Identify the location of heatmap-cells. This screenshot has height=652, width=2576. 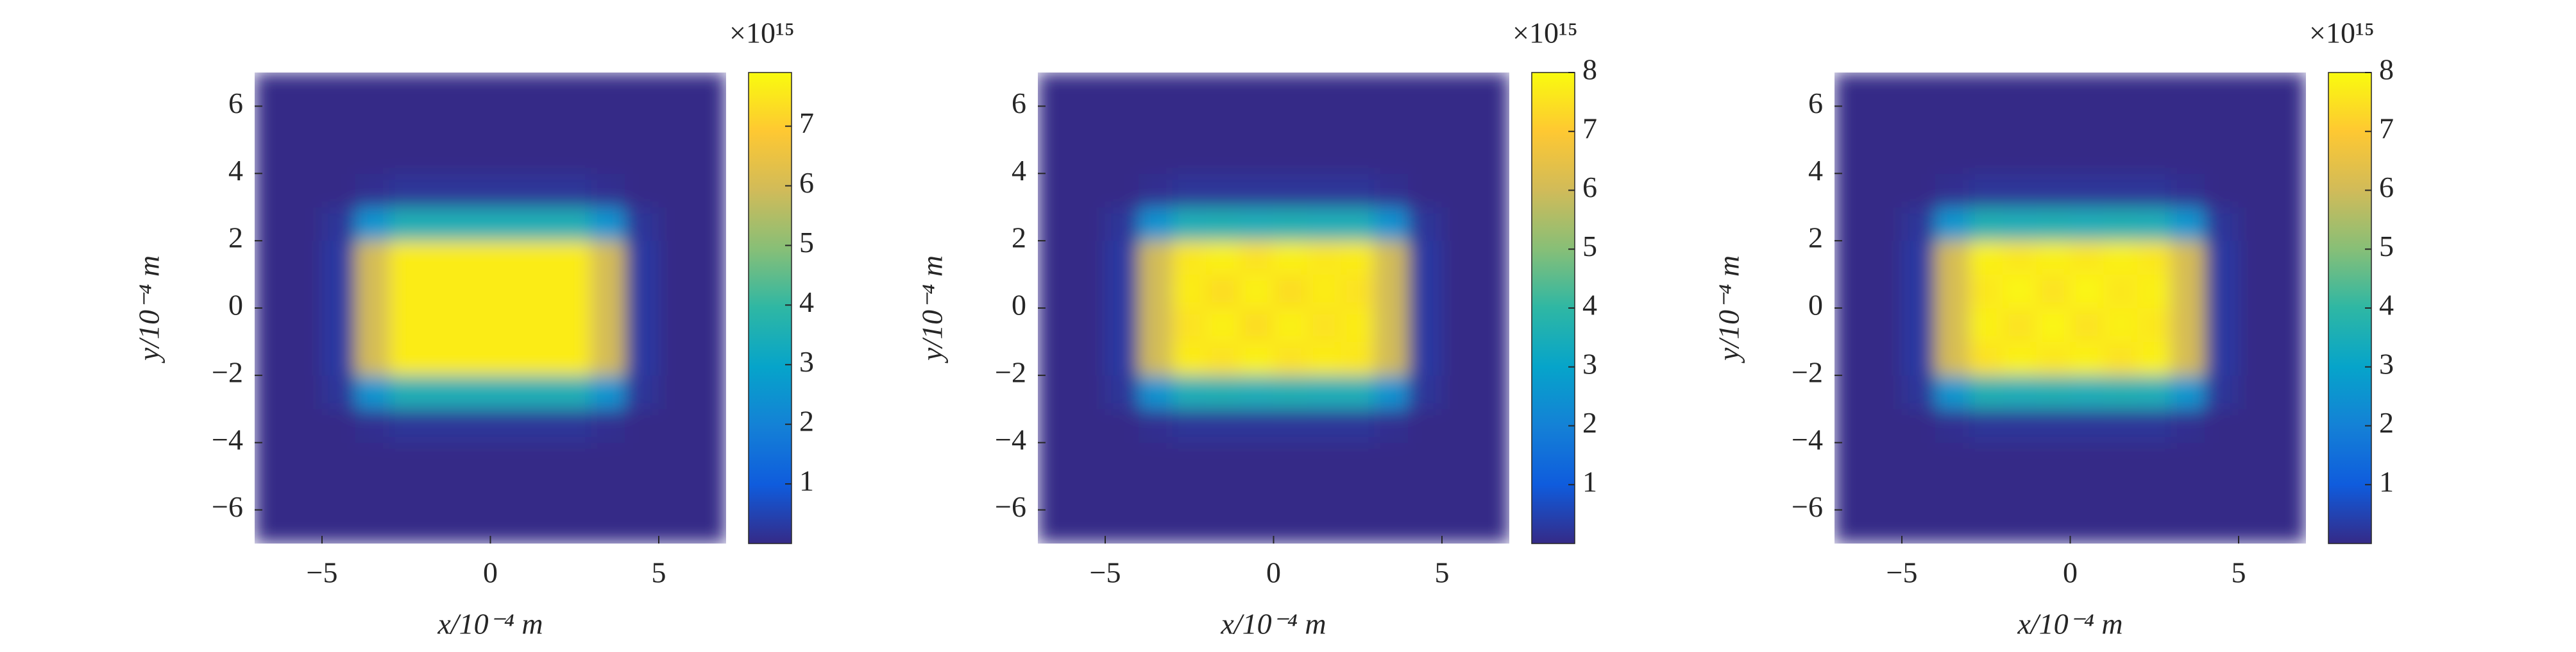
(2070, 308).